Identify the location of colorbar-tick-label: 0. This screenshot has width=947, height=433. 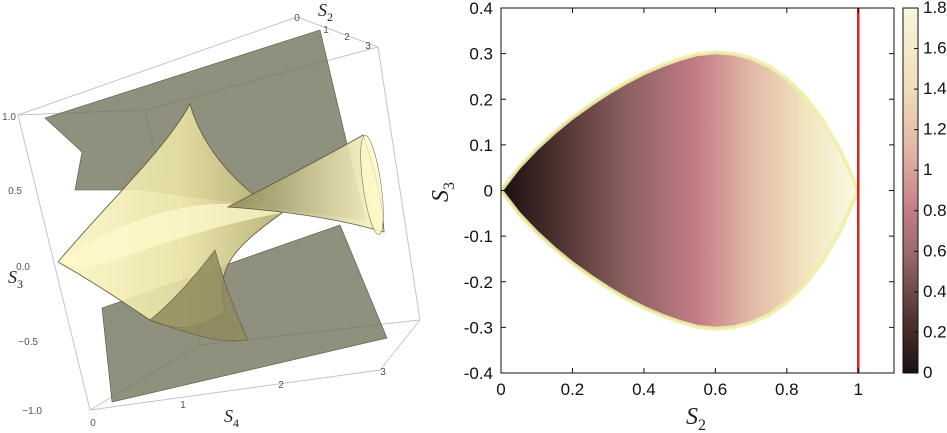
(927, 372).